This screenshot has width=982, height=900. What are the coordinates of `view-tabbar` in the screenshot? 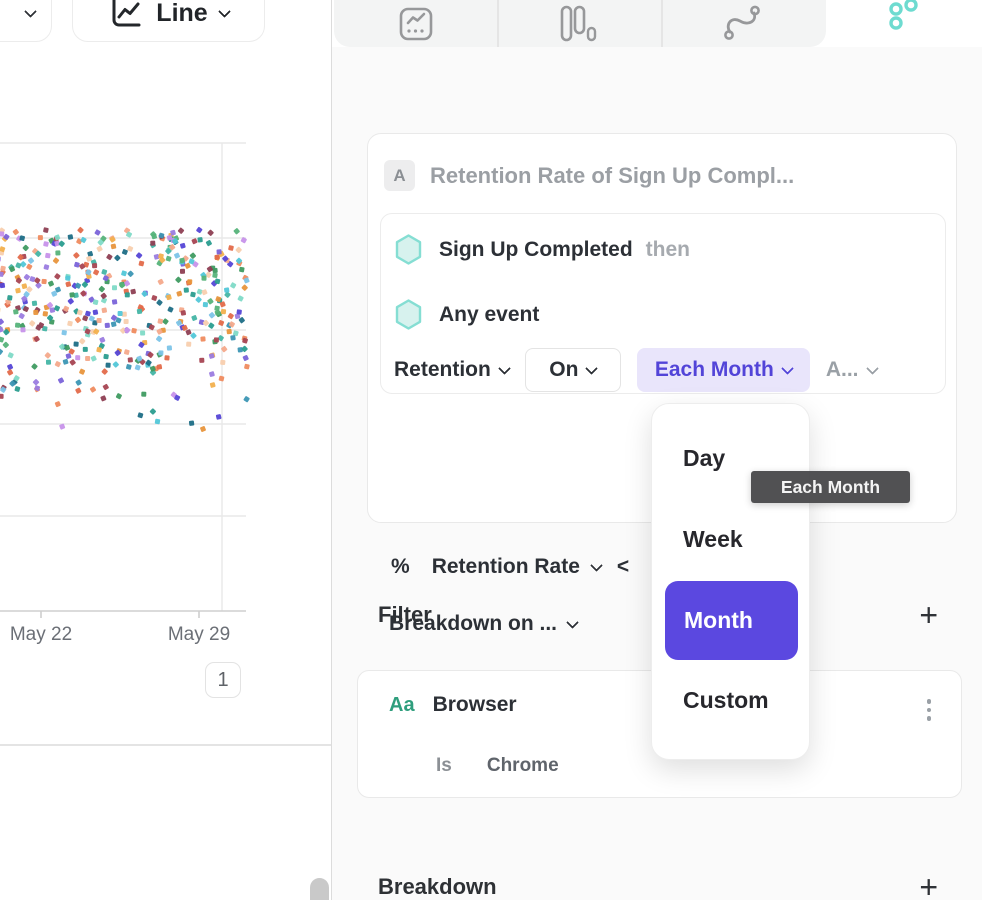 It's located at (580, 23).